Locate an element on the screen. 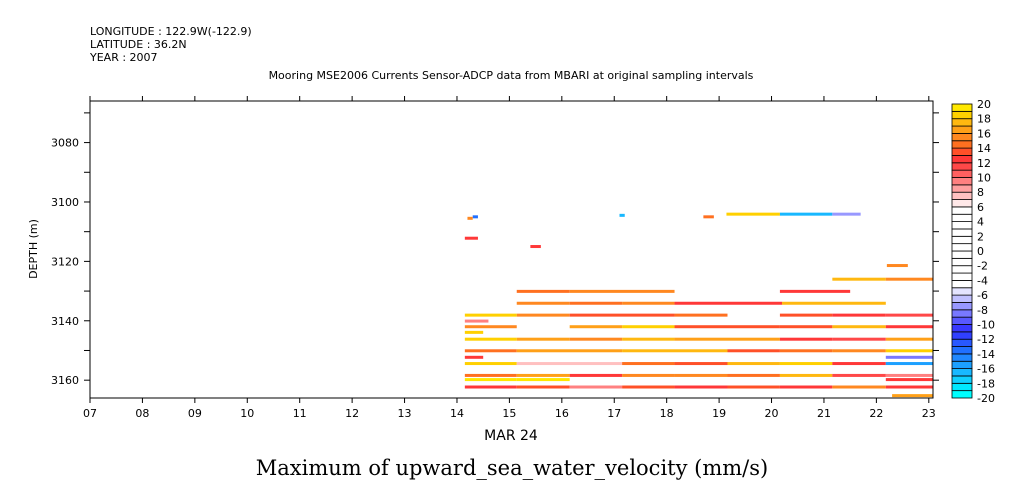  colorbar-label: 16 is located at coordinates (984, 133).